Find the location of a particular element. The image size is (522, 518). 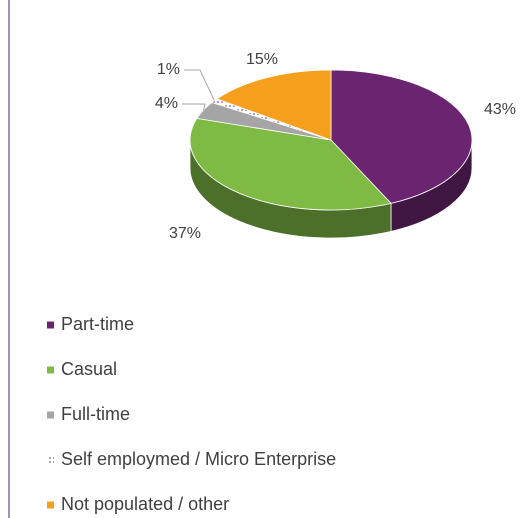

legend-label: Part-time is located at coordinates (97, 324).